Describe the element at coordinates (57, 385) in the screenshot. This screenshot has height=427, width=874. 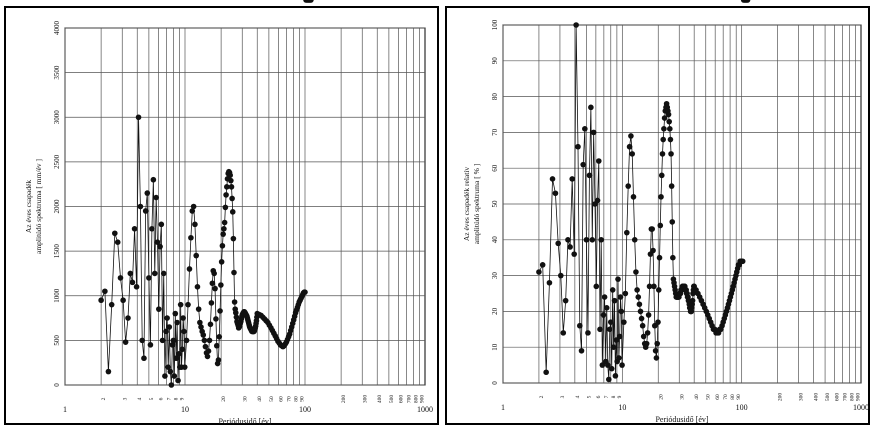
I see `y-tick-label: 0` at that location.